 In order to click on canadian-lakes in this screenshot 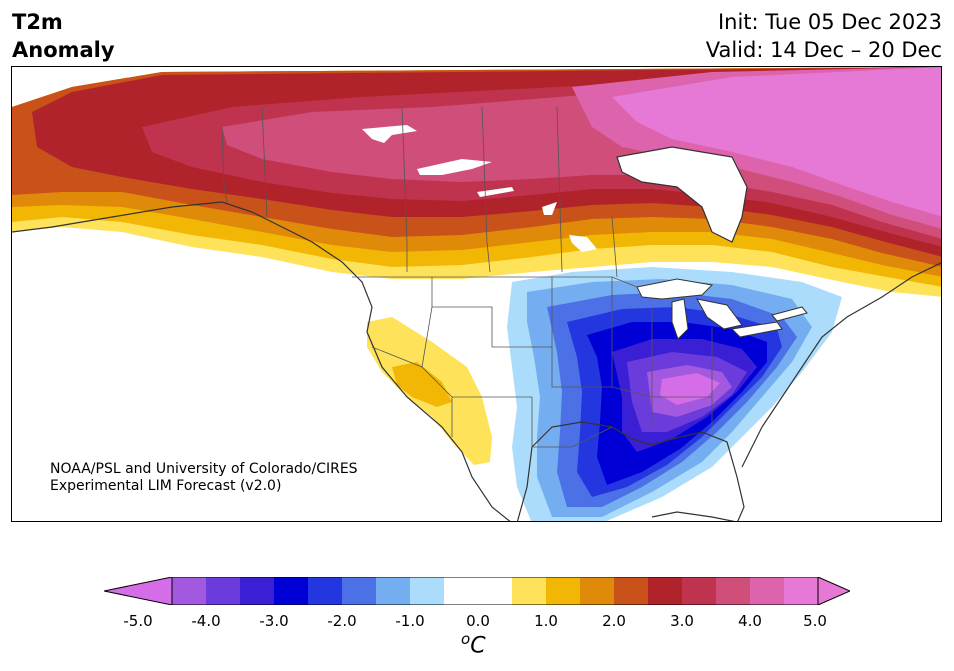, I will do `click(479, 188)`.